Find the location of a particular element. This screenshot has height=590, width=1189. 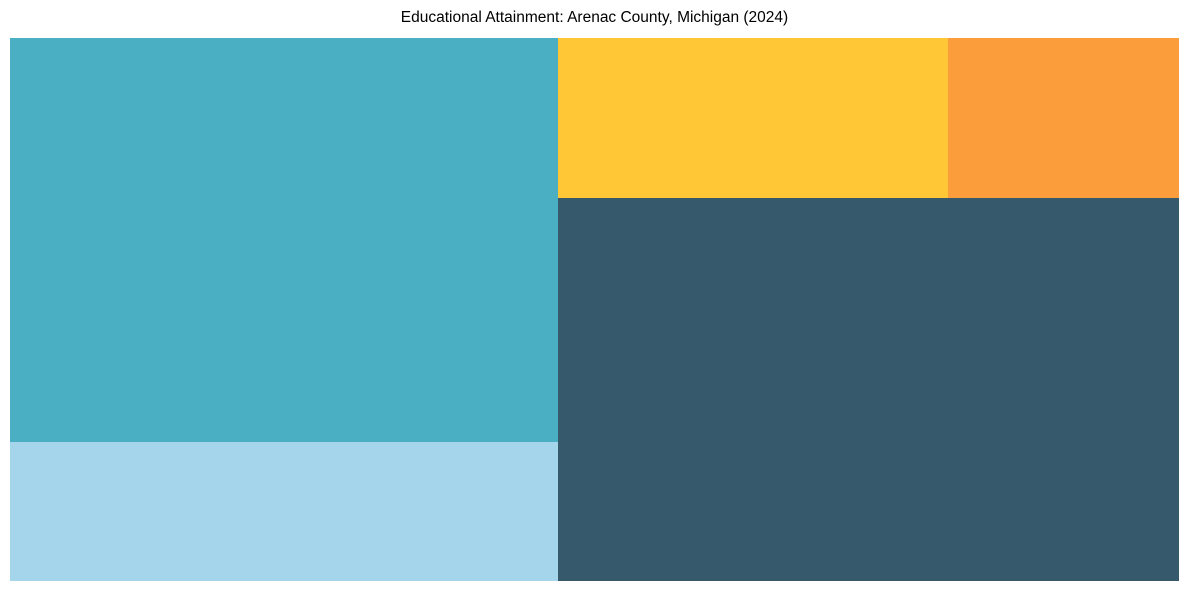

treemap-tile-light-blue is located at coordinates (284, 511).